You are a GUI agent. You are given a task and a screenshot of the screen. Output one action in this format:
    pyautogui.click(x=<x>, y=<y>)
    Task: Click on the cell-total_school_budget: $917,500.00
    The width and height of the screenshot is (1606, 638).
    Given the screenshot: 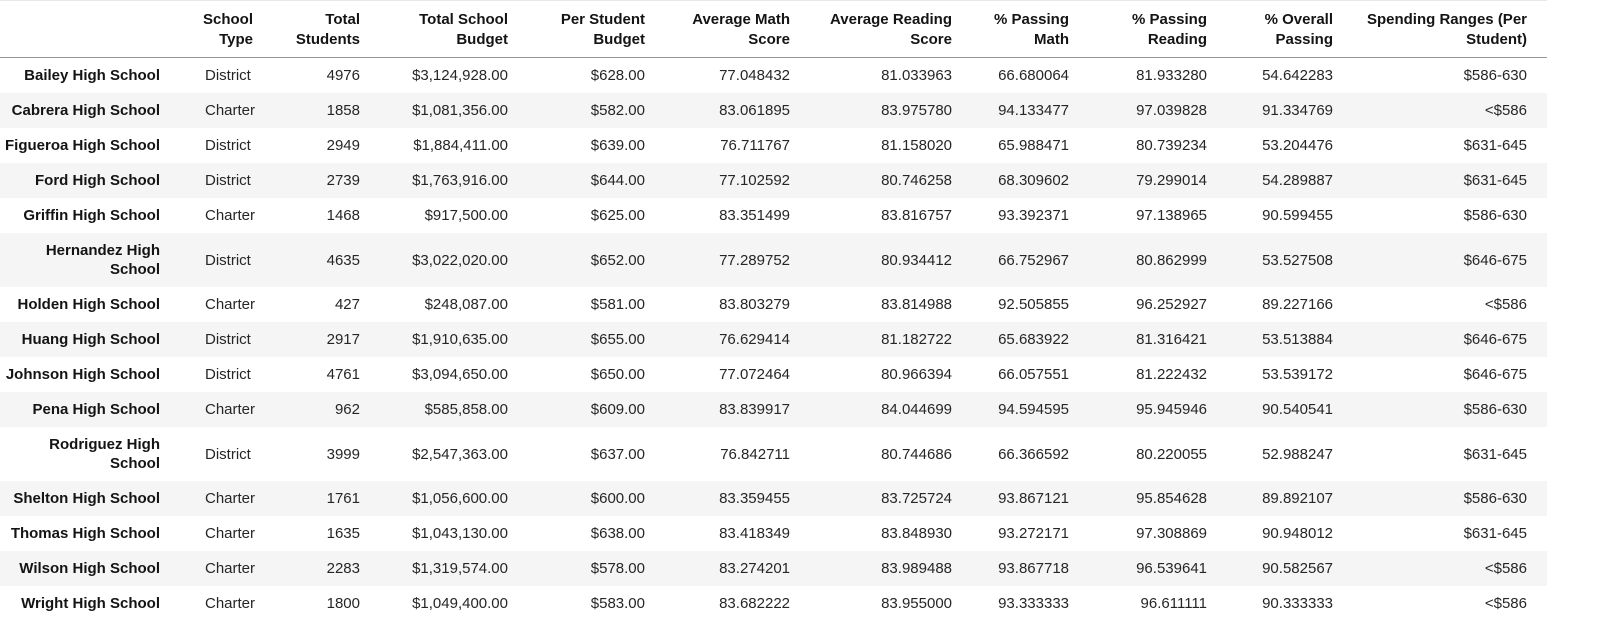 What is the action you would take?
    pyautogui.click(x=466, y=215)
    